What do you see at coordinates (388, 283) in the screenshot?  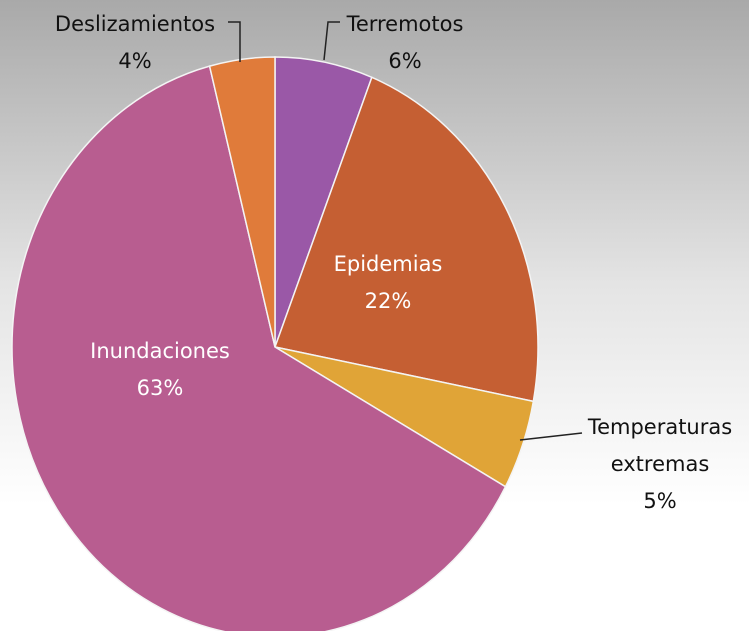 I see `slice-label: Epidemias 22%` at bounding box center [388, 283].